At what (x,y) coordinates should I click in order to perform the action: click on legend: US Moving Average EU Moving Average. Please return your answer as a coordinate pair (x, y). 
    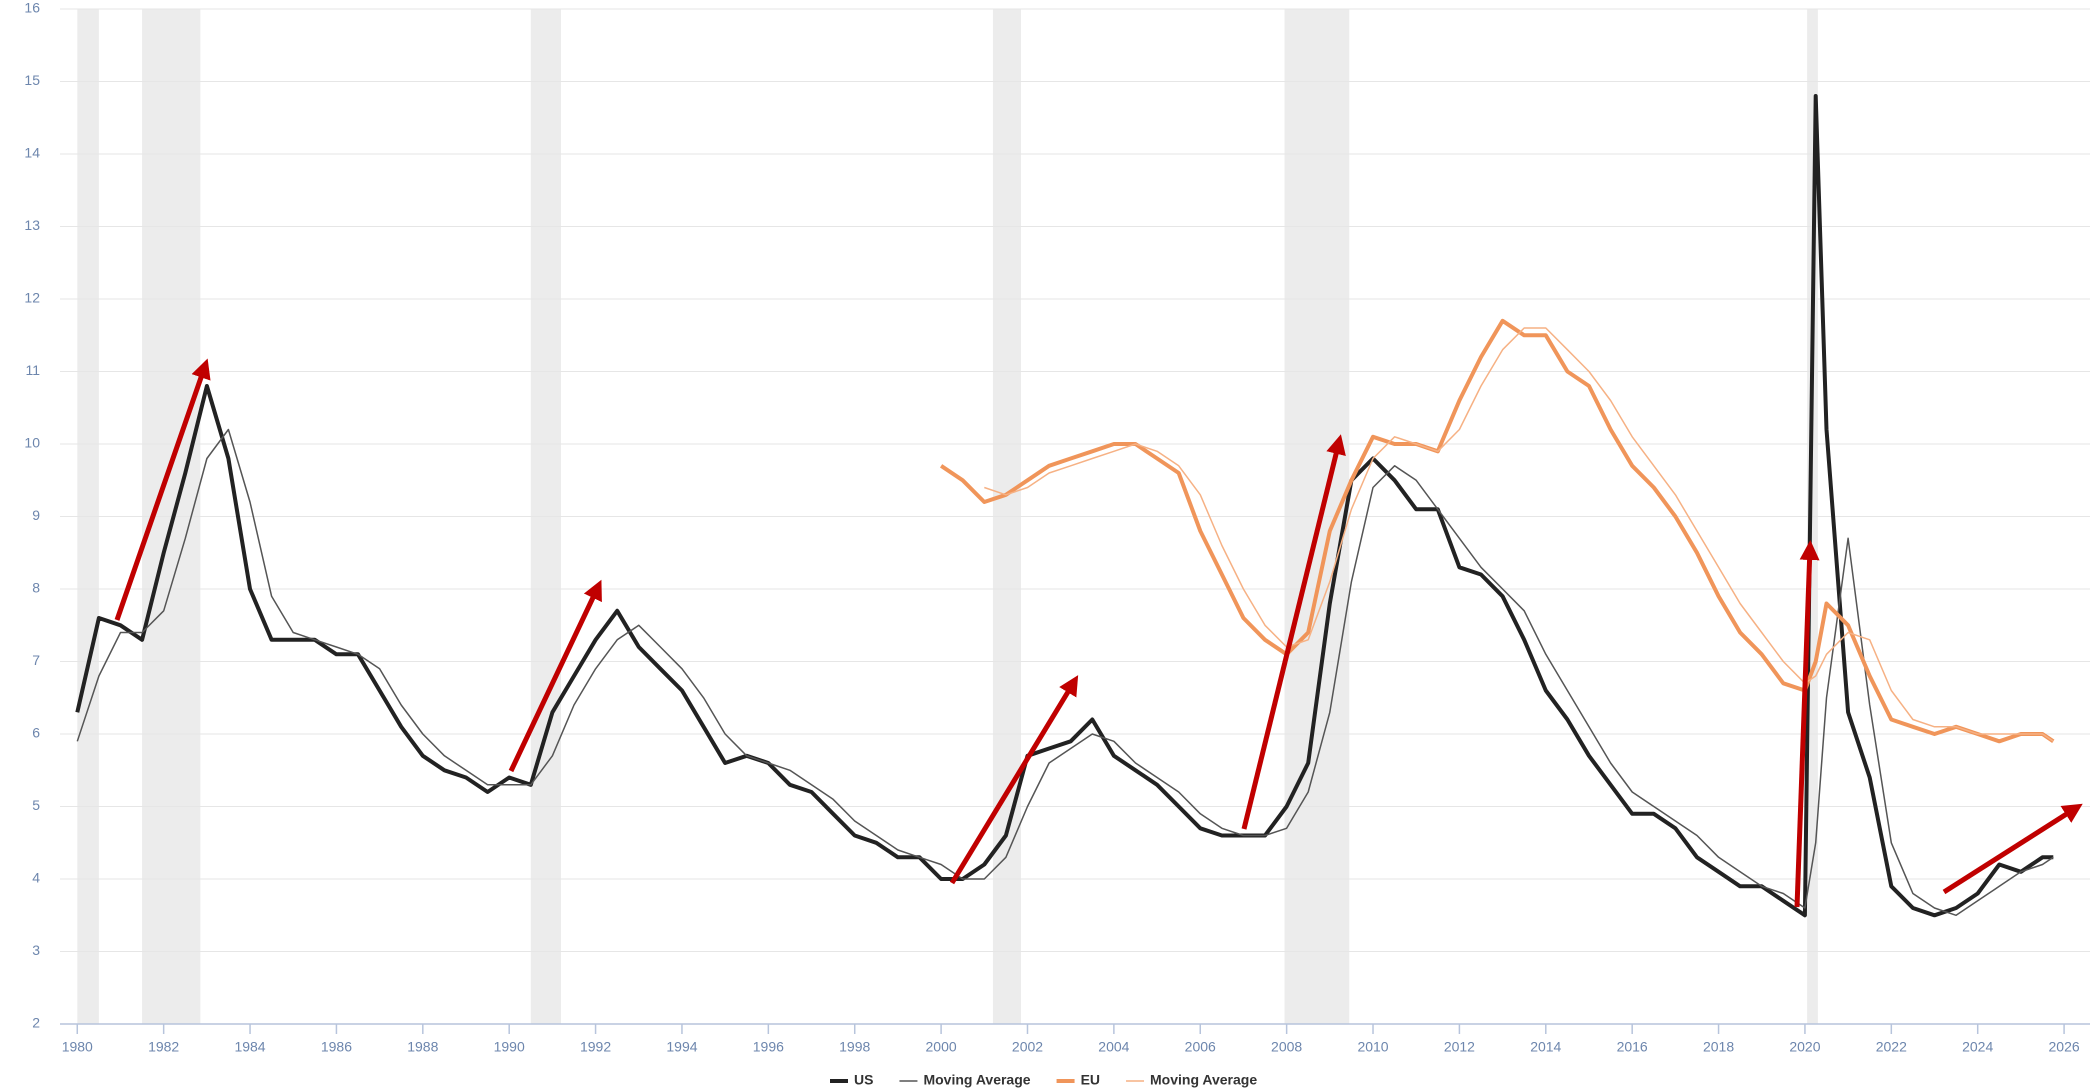
    Looking at the image, I should click on (1043, 1080).